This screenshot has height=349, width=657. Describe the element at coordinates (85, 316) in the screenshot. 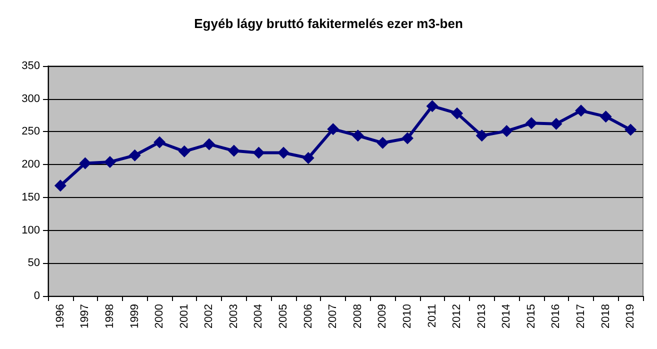

I see `x-tick-label: 1997` at that location.